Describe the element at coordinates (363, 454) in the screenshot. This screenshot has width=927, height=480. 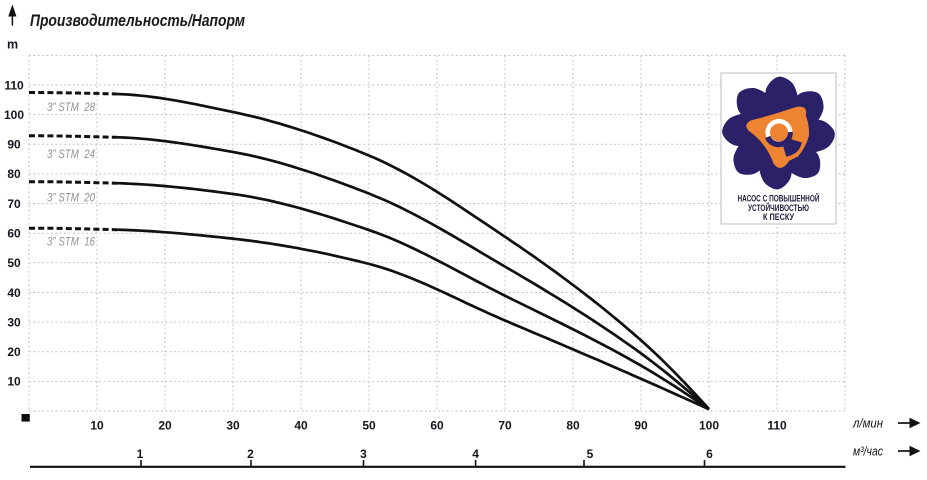
I see `svg-text: 3` at that location.